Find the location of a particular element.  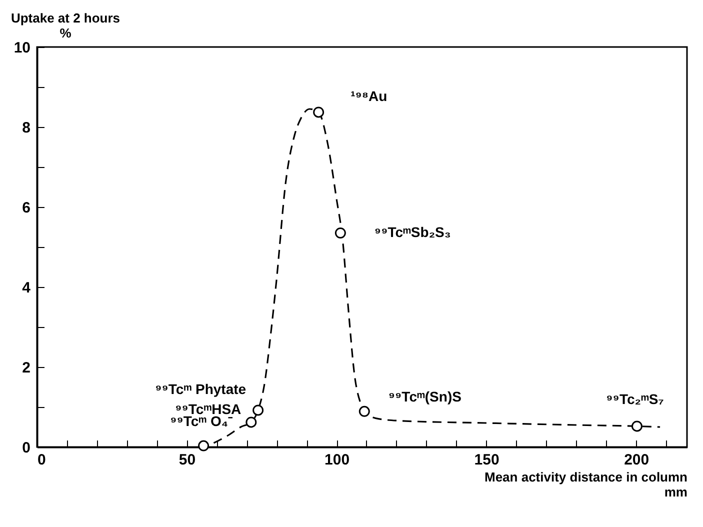

y-tick-label: 4 is located at coordinates (27, 288).